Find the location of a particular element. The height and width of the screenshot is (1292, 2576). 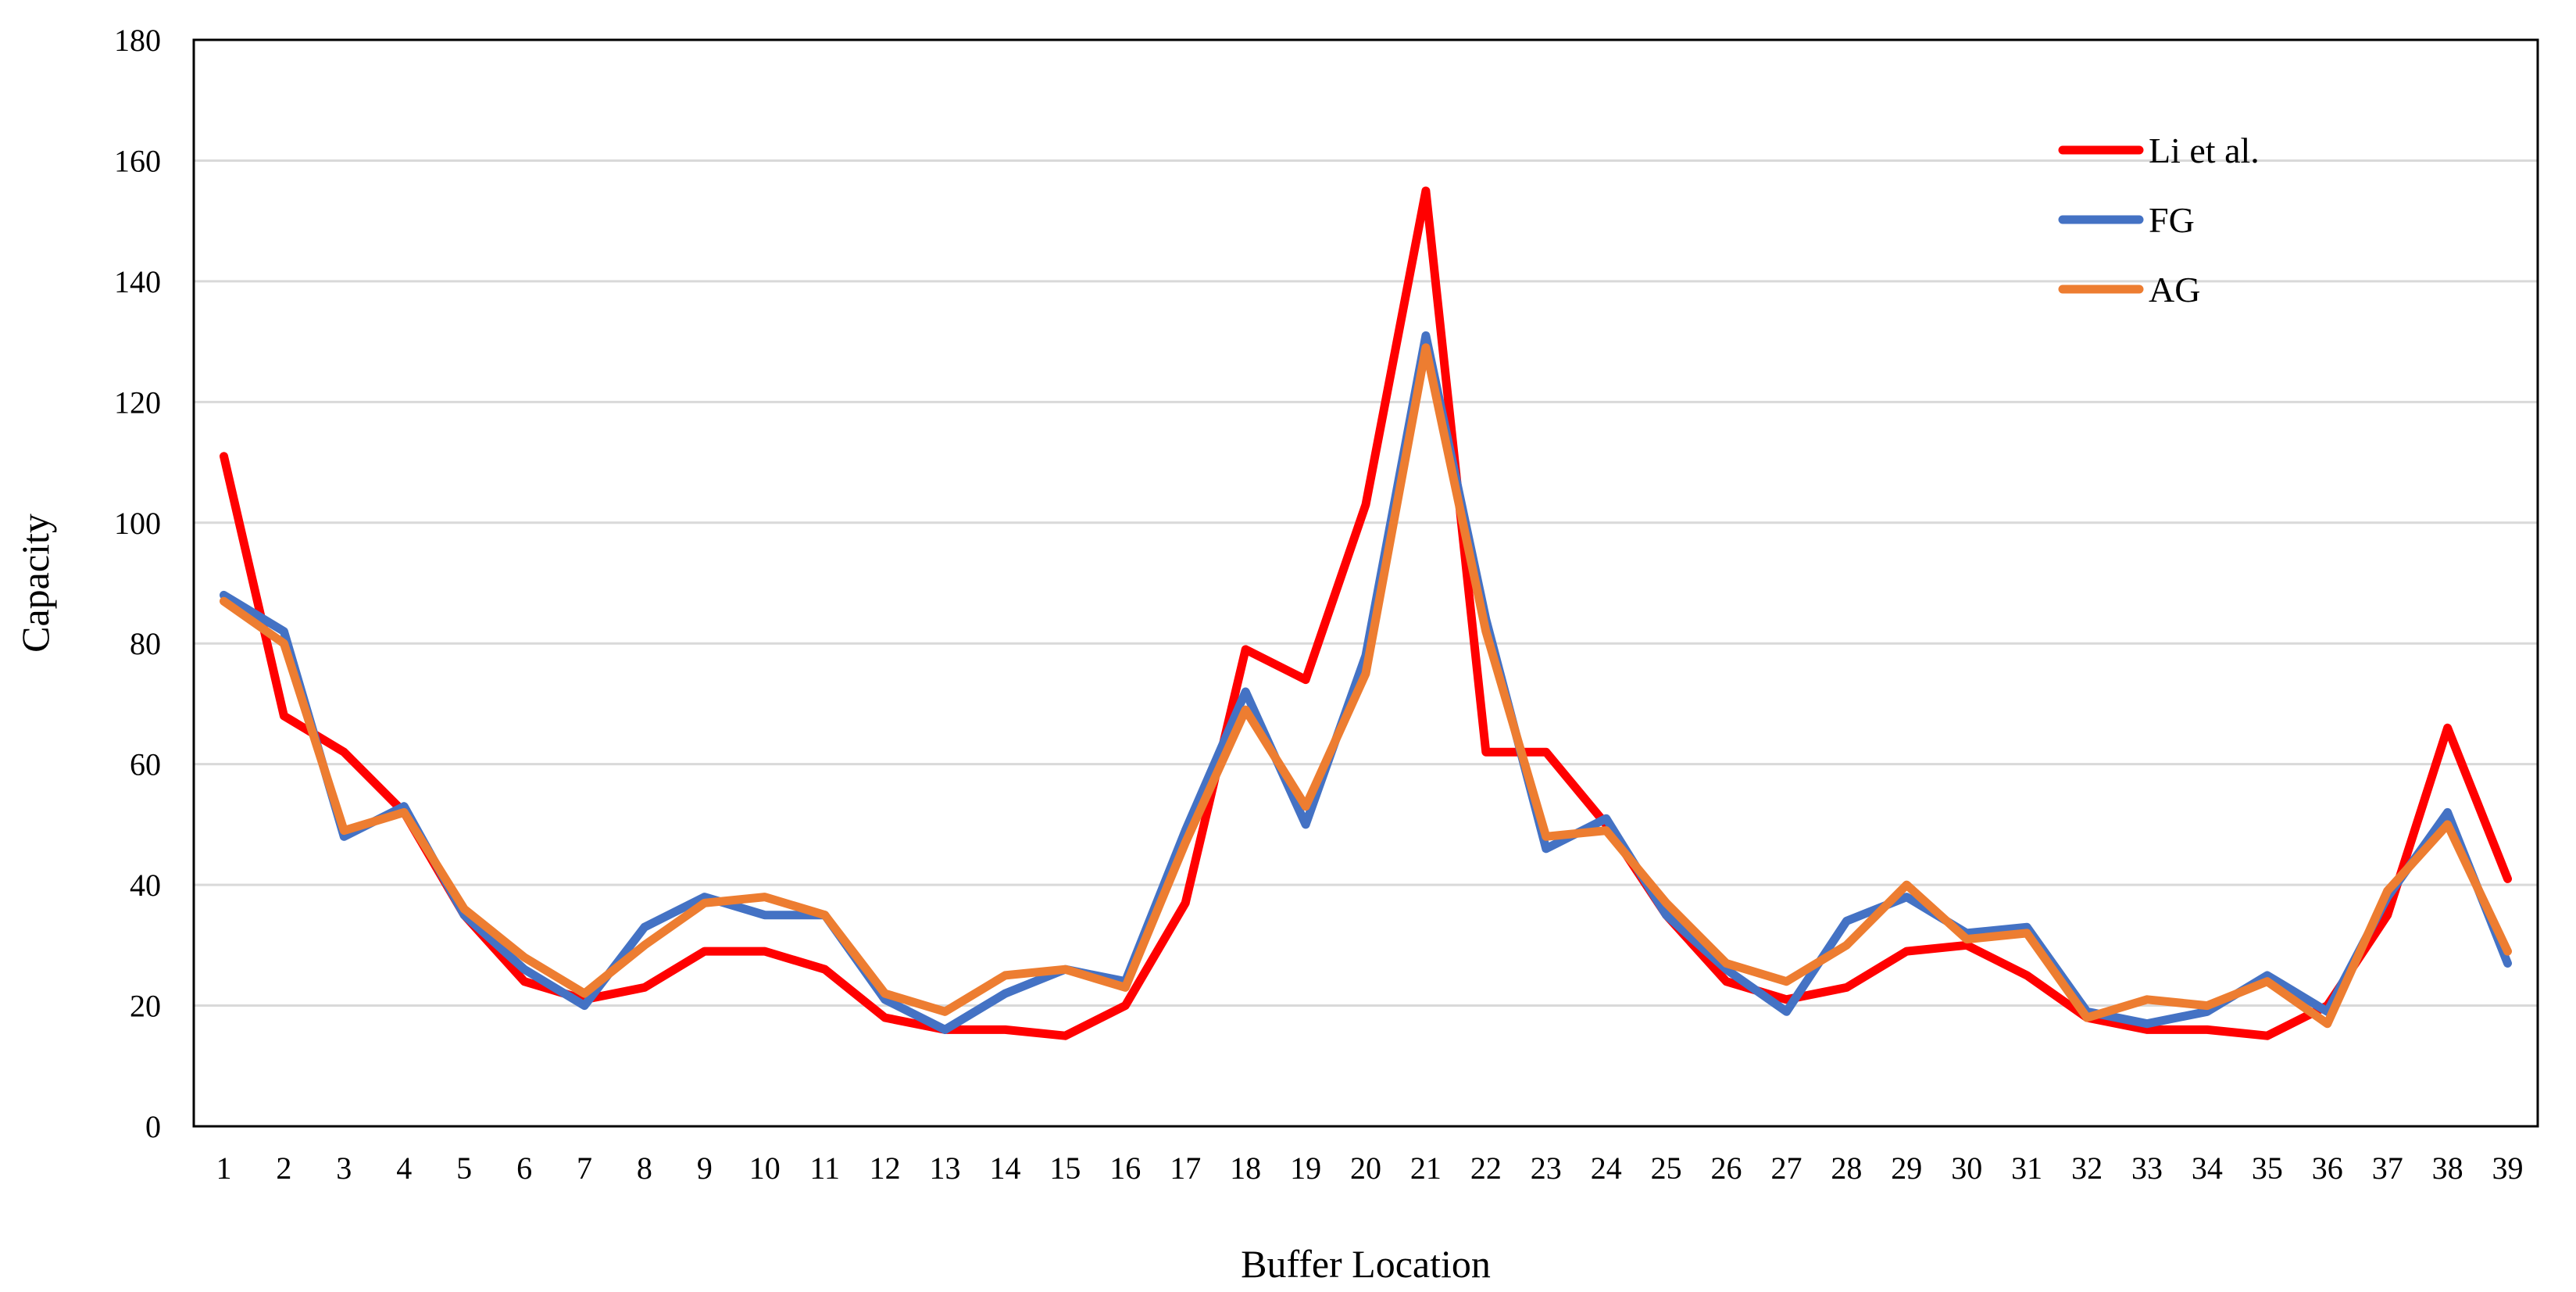

x-tick-label: 27 is located at coordinates (1786, 1168).